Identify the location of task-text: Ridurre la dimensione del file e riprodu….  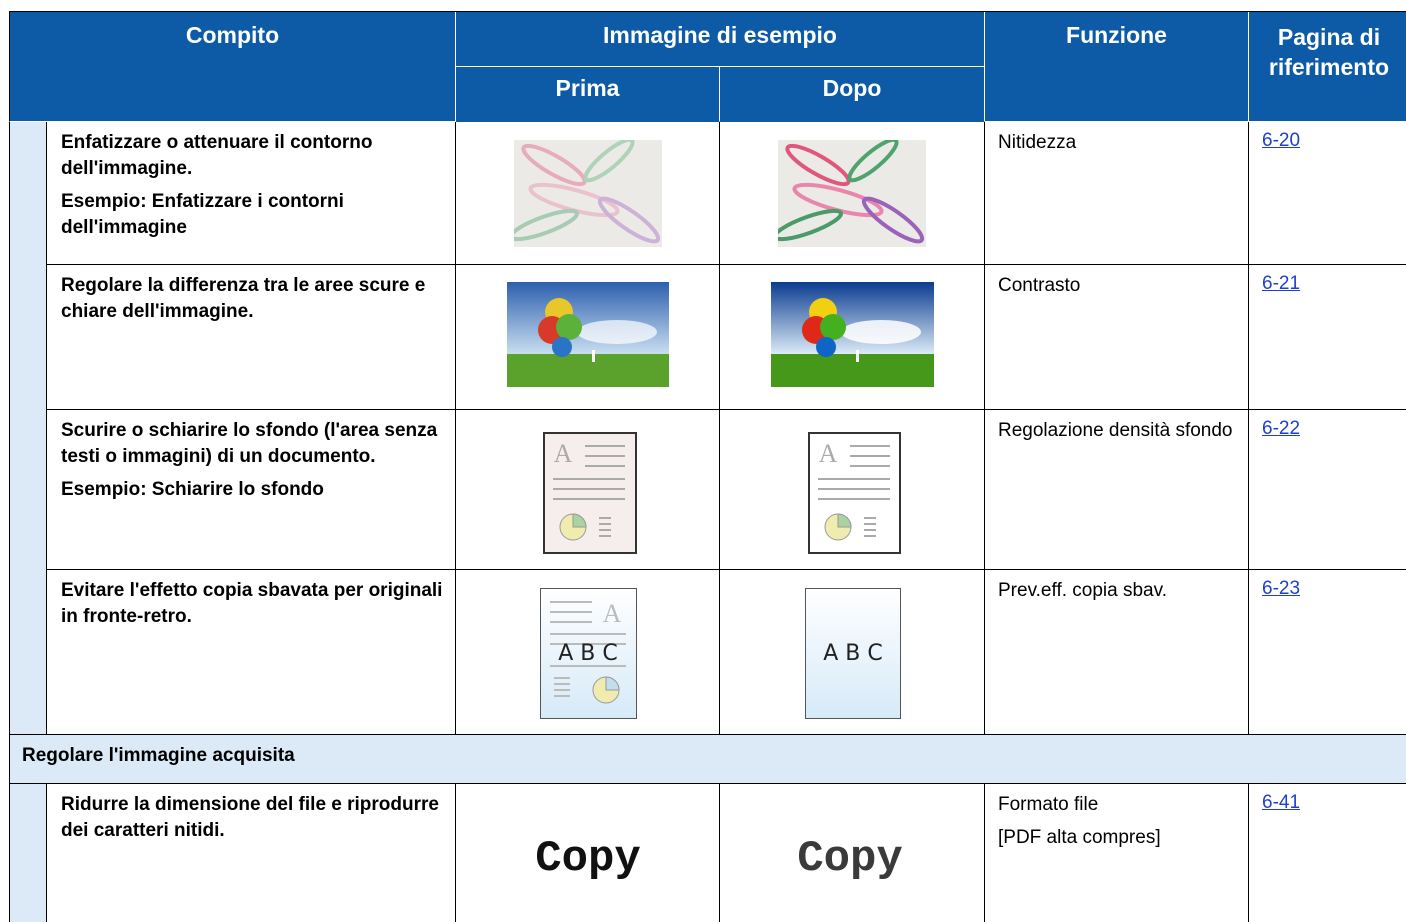
(250, 817).